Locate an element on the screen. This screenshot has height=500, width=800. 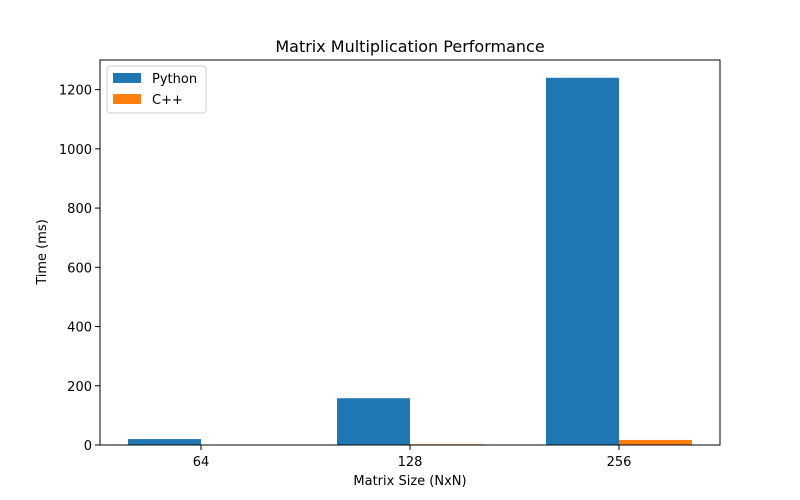
x-tick-label: 64 is located at coordinates (201, 462).